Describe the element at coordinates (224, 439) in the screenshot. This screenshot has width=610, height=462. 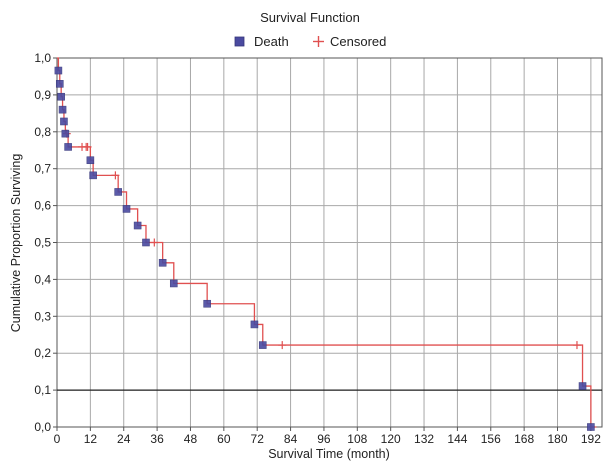
I see `x-tick-label: 60` at that location.